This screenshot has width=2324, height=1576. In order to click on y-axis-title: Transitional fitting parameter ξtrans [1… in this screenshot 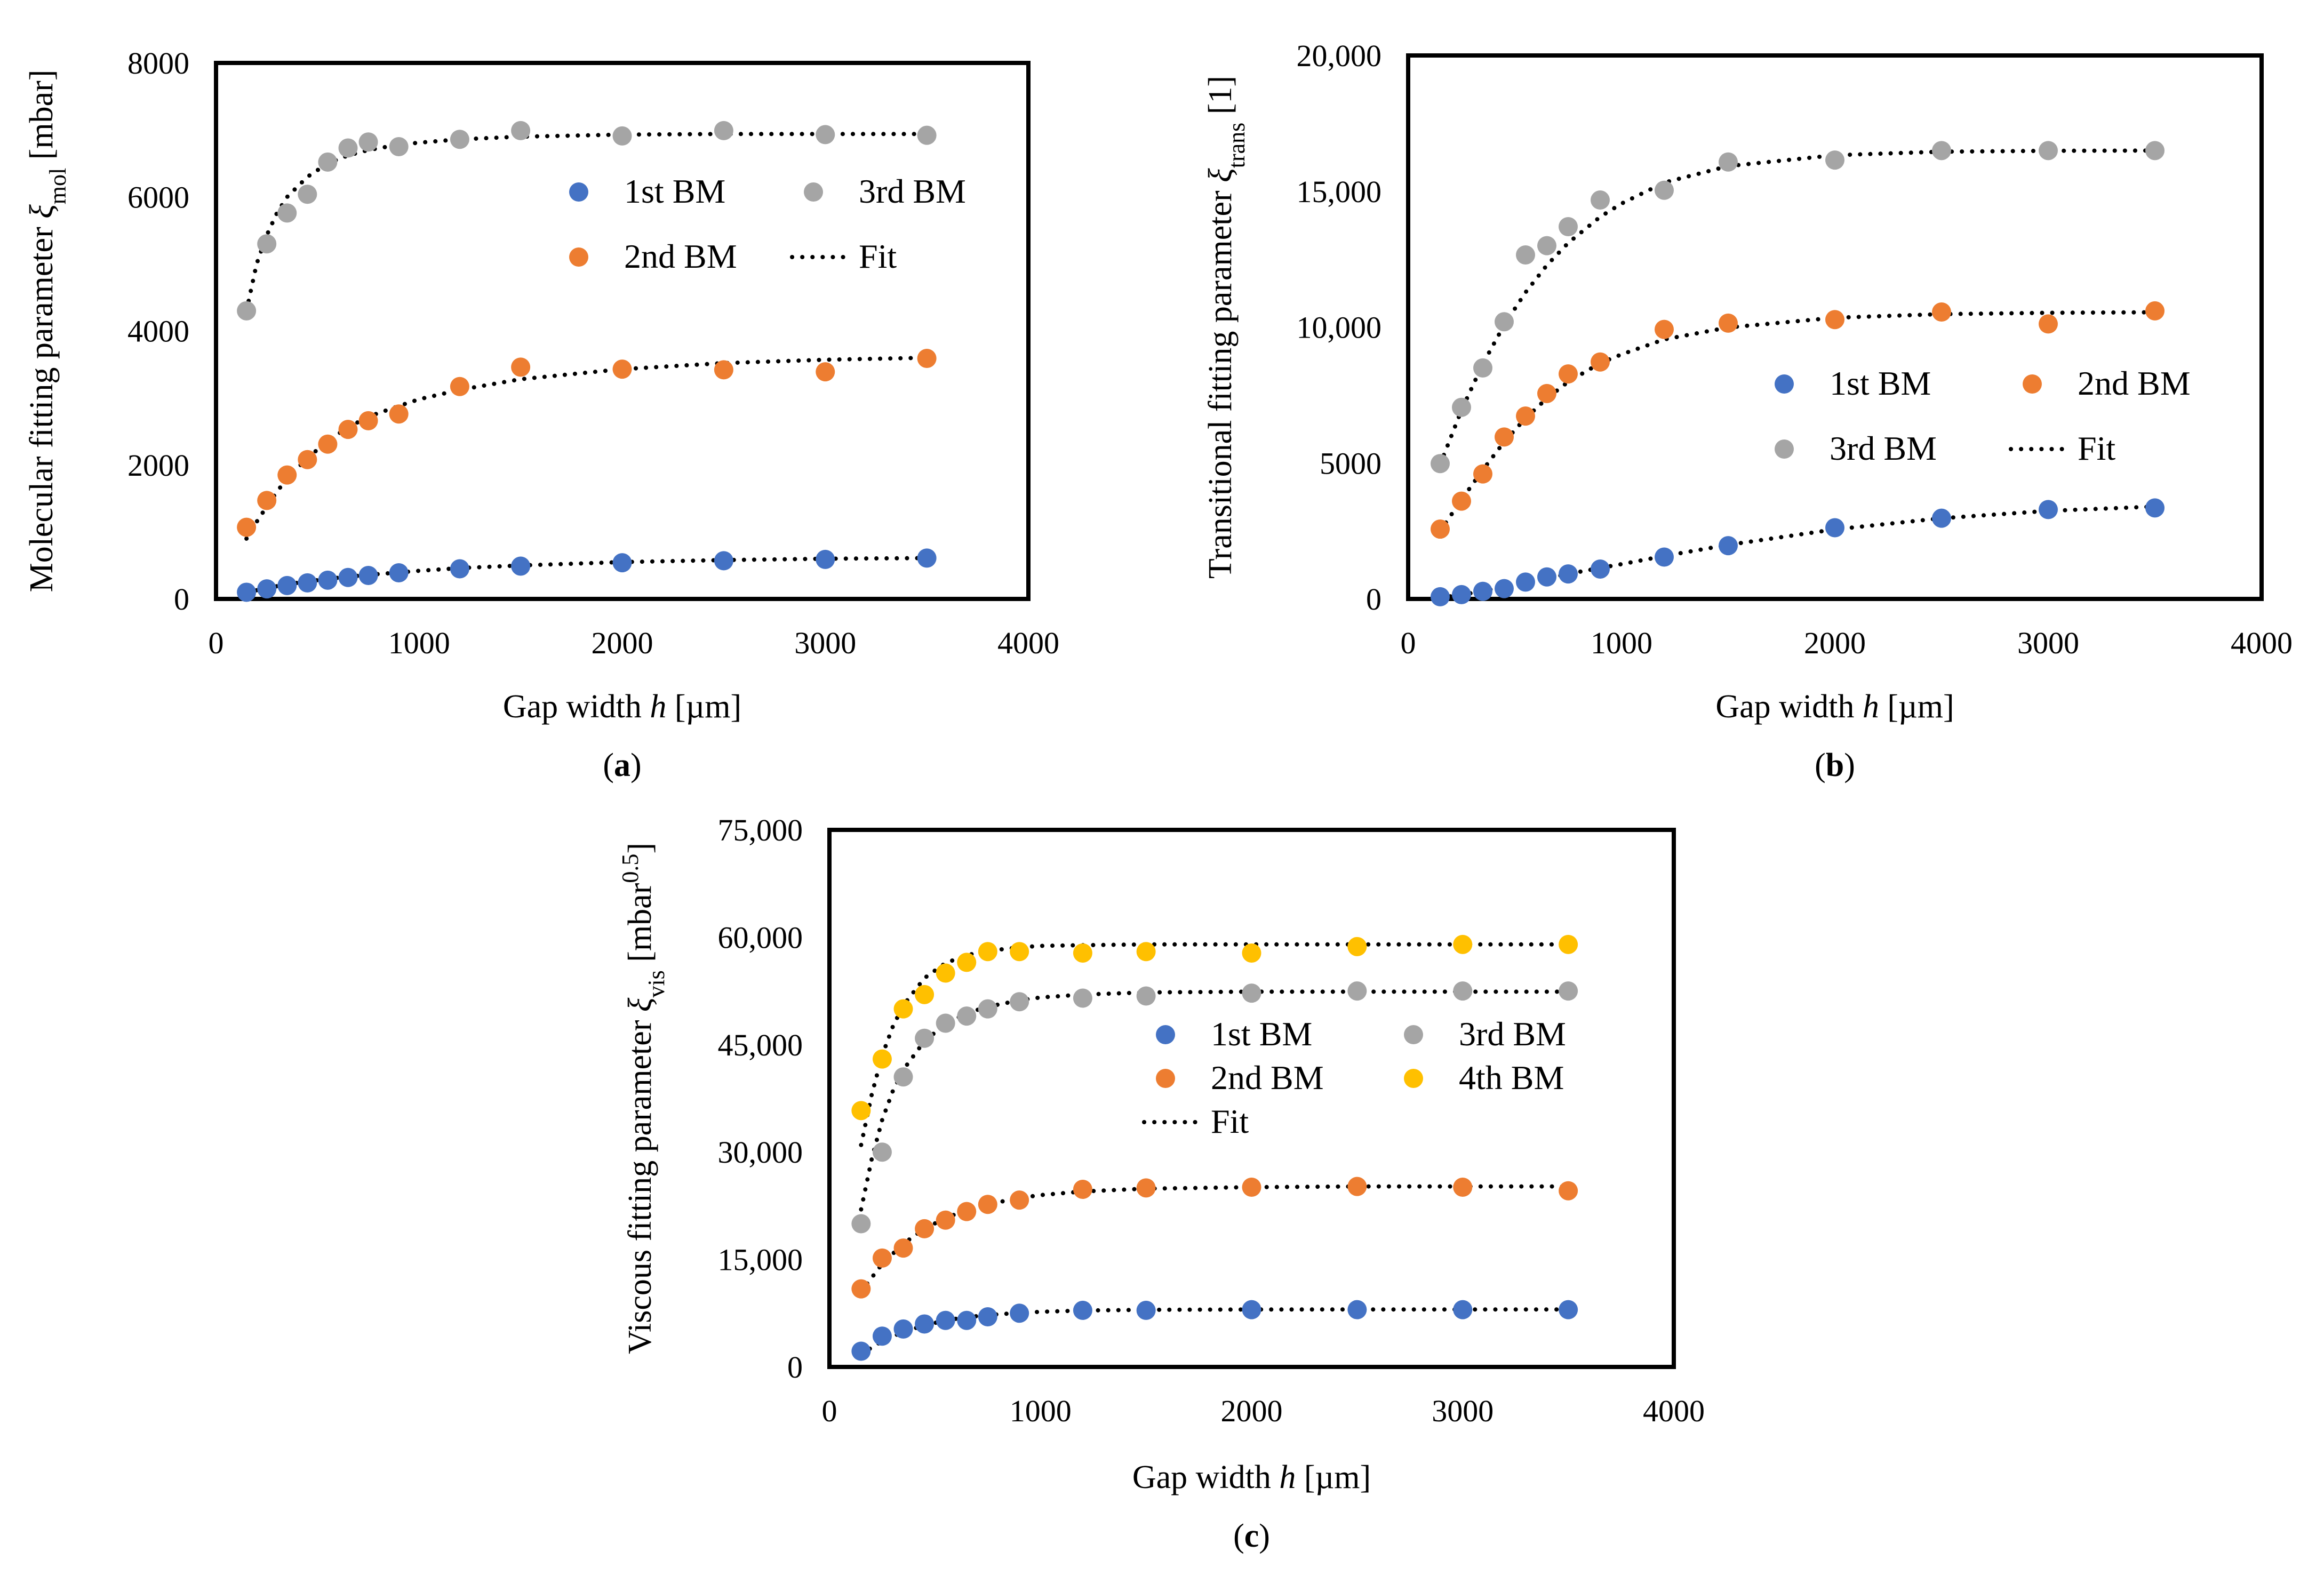, I will do `click(1226, 327)`.